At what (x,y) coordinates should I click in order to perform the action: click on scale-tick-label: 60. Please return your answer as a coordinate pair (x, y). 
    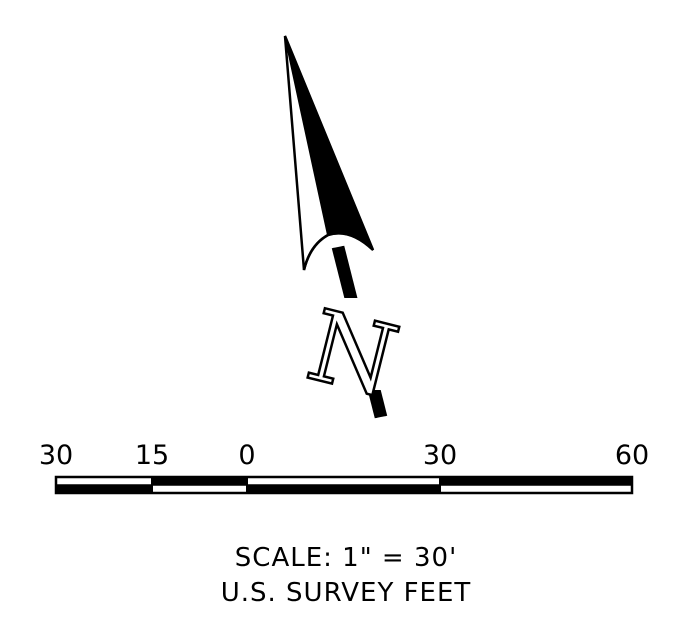
    Looking at the image, I should click on (632, 455).